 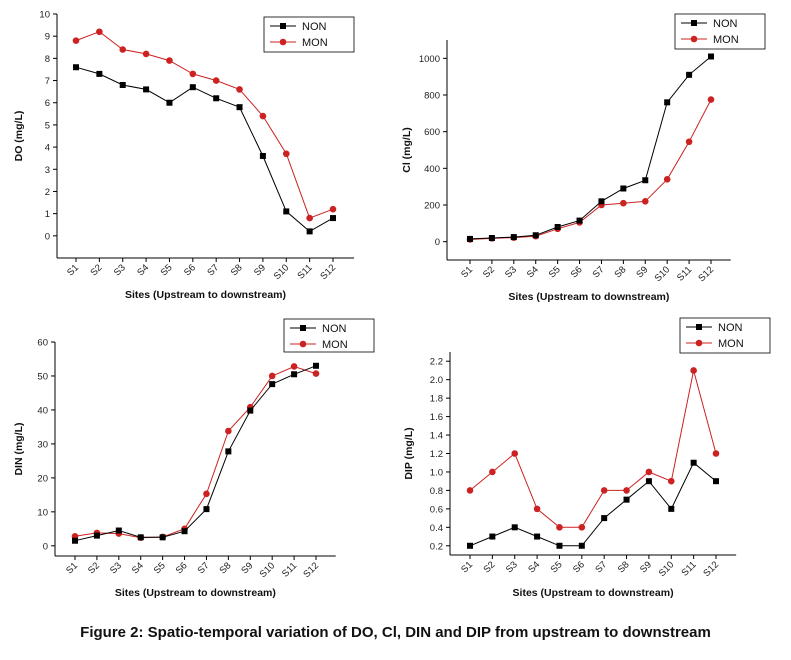 I want to click on y-tick-label: 10, so click(x=42, y=512).